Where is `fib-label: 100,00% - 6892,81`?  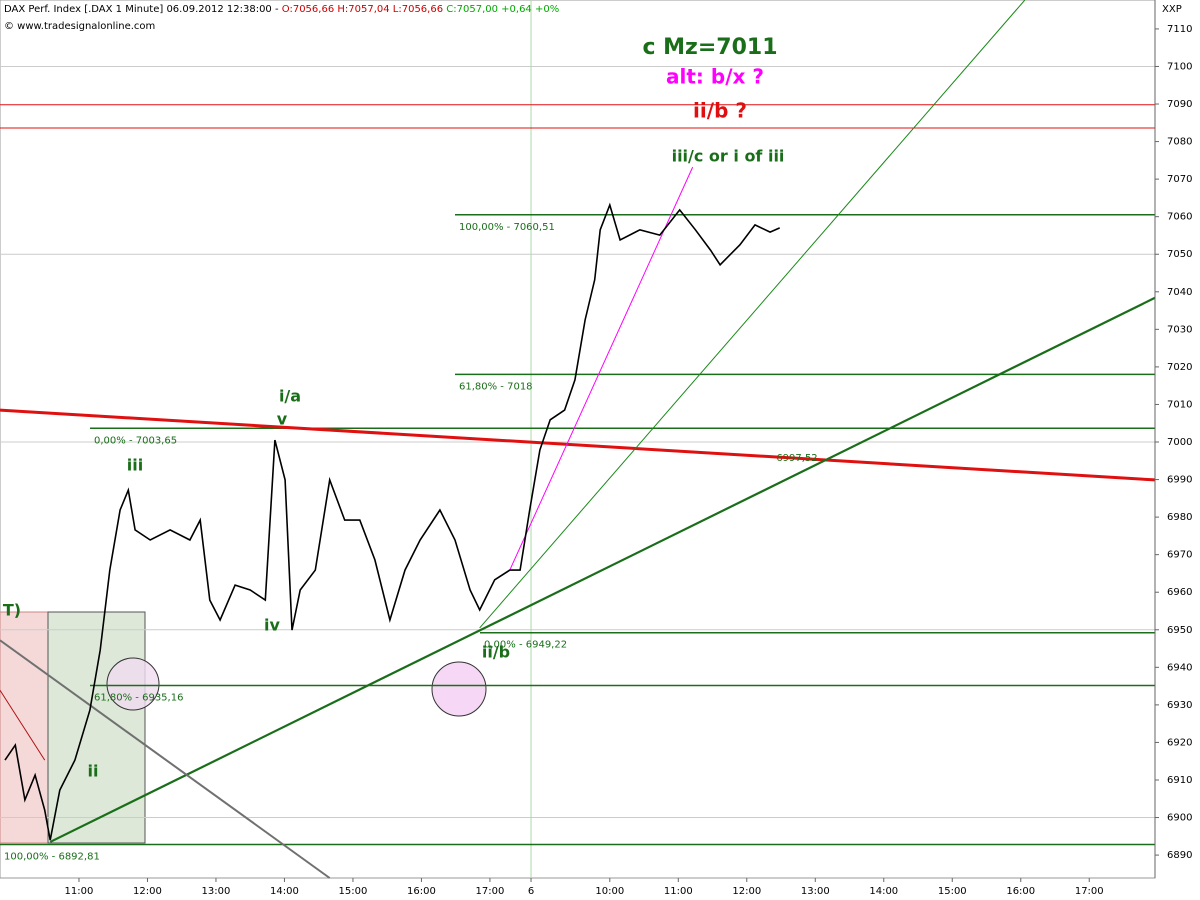
fib-label: 100,00% - 6892,81 is located at coordinates (52, 857).